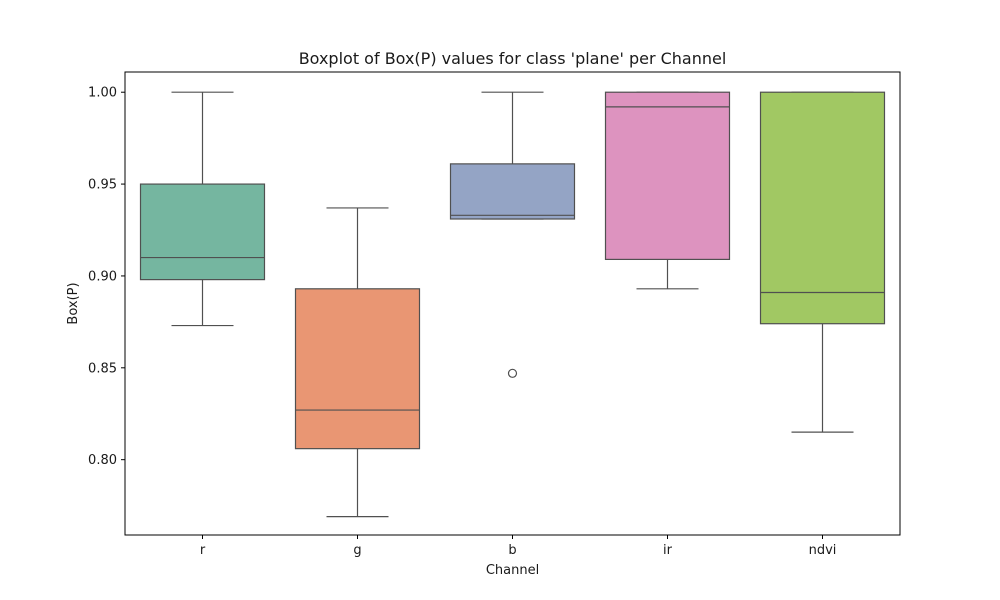  I want to click on x-tick-label-g: g, so click(357, 550).